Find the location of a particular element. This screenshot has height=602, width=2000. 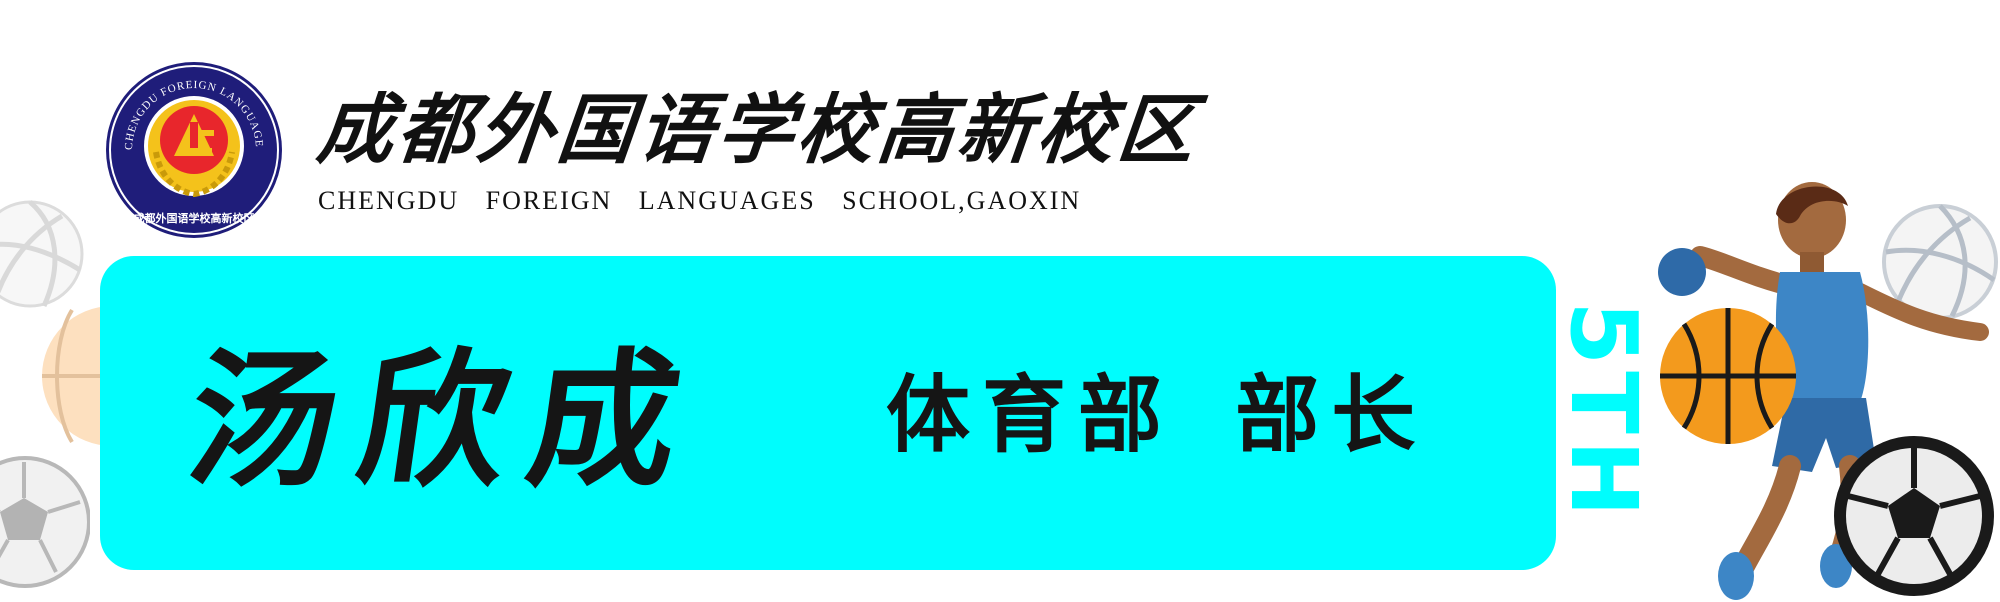

person-title: 体育部 部长 is located at coordinates (1157, 414).